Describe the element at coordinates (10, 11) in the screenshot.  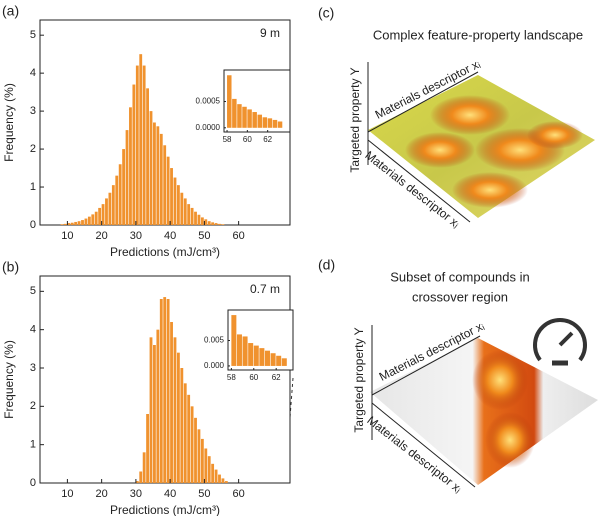
I see `panel-label: (a)` at that location.